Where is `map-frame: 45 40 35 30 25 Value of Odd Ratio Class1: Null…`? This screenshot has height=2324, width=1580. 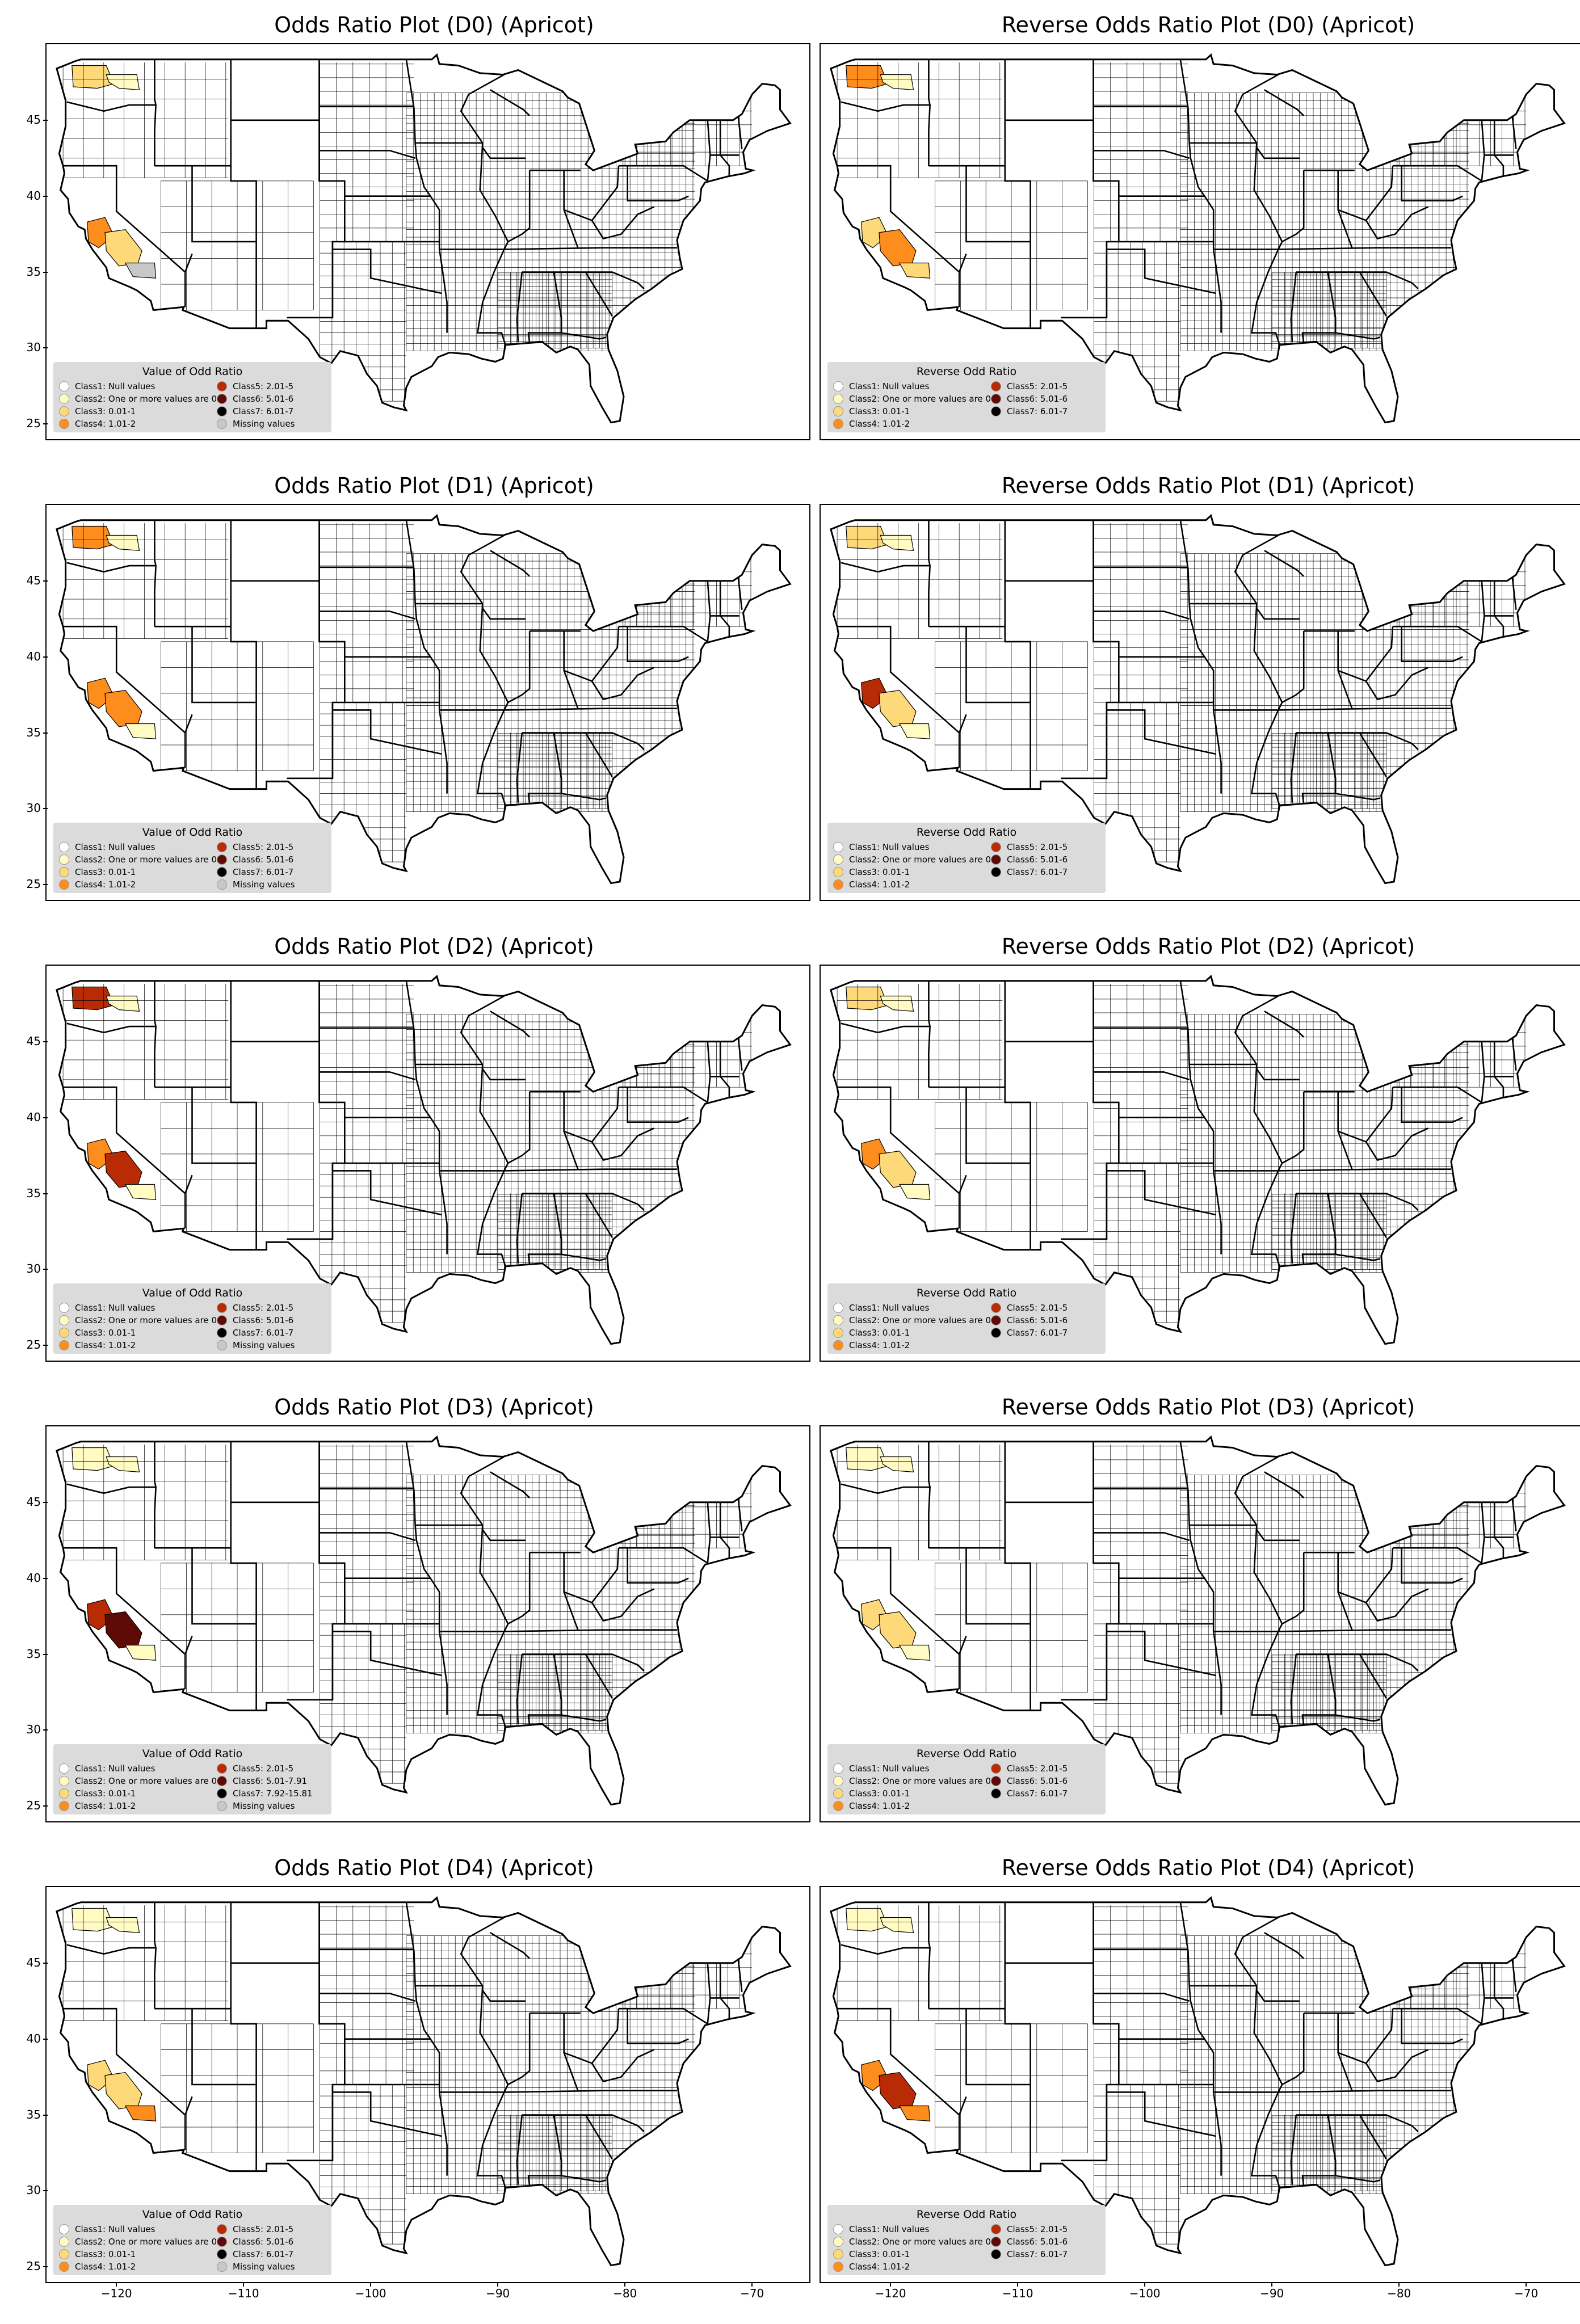
map-frame: 45 40 35 30 25 Value of Odd Ratio Class1: Null… is located at coordinates (418, 1163).